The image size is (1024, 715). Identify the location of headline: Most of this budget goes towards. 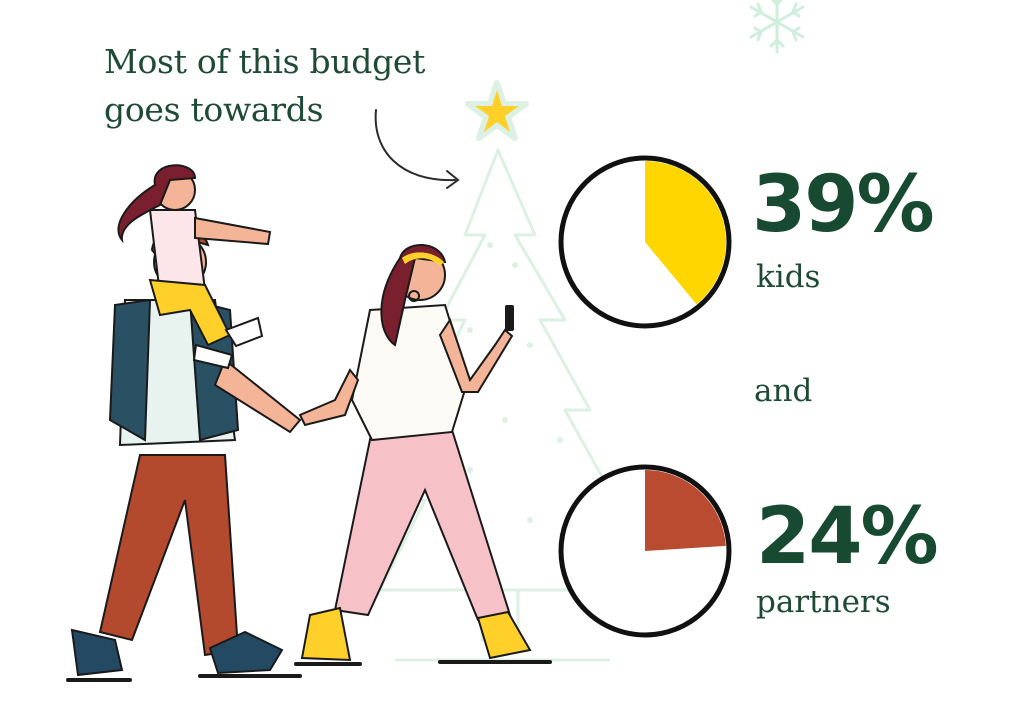
(265, 85).